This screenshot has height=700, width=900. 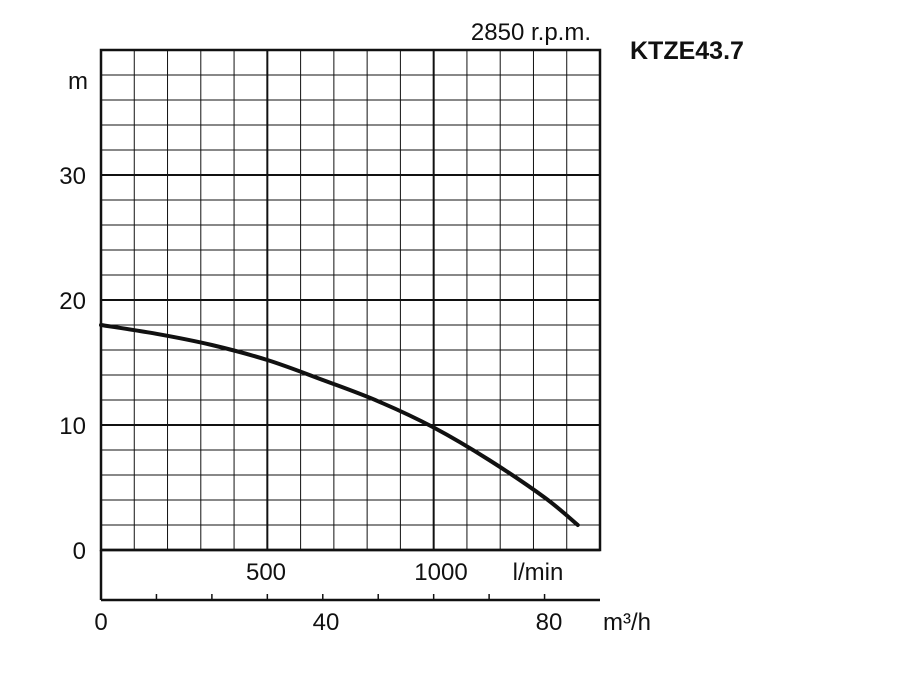 I want to click on m3h-axis-unit: m³/h, so click(x=627, y=622).